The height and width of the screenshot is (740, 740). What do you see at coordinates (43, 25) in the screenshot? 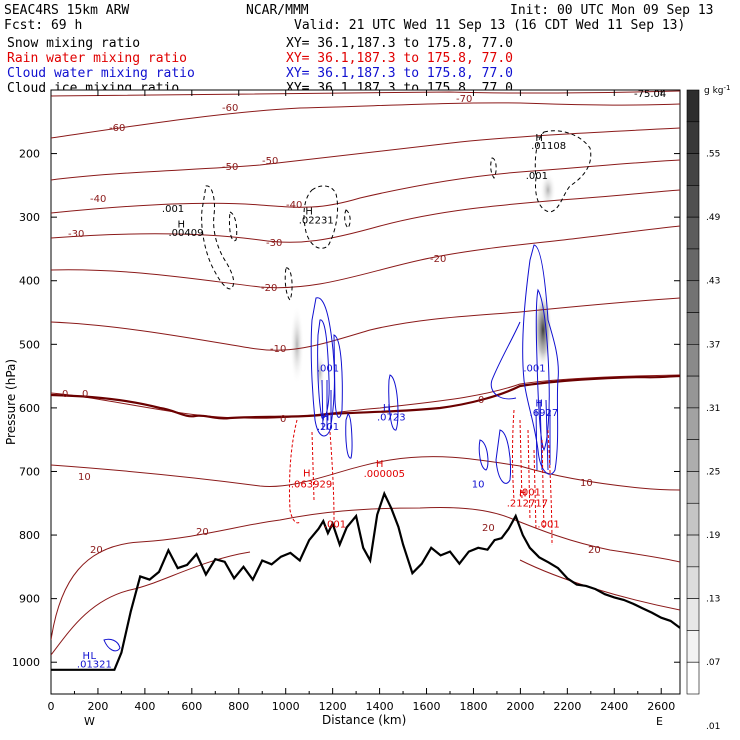
I see `header-fcst: Fcst: 69 h` at bounding box center [43, 25].